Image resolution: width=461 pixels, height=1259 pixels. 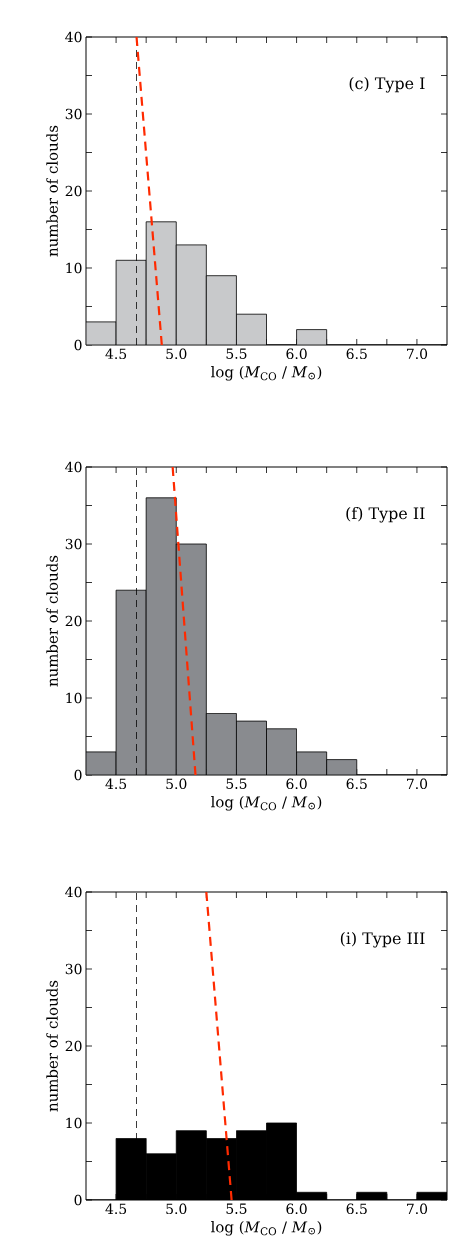 I want to click on text: (c) Type I, so click(x=387, y=84).